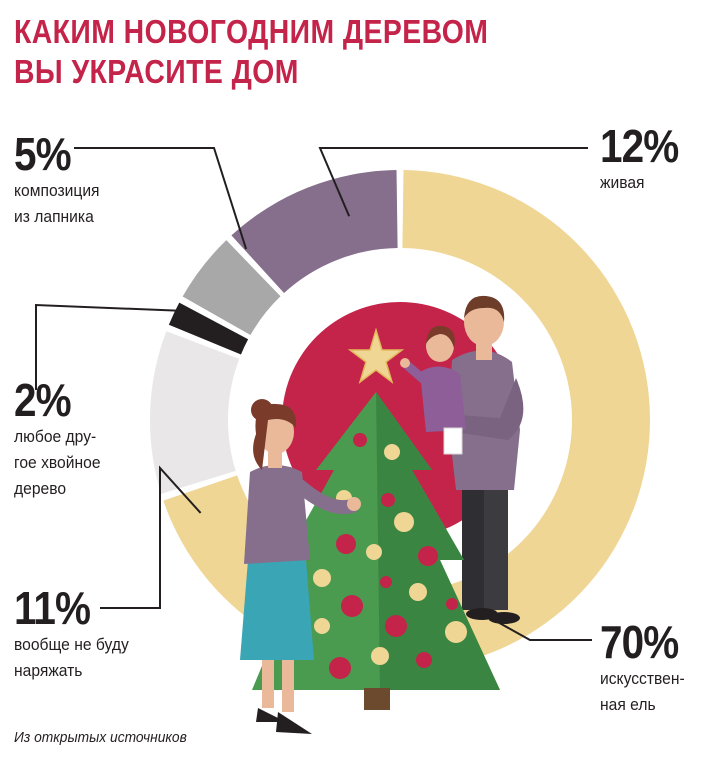 The height and width of the screenshot is (762, 720). What do you see at coordinates (622, 182) in the screenshot?
I see `desc-live: живая` at bounding box center [622, 182].